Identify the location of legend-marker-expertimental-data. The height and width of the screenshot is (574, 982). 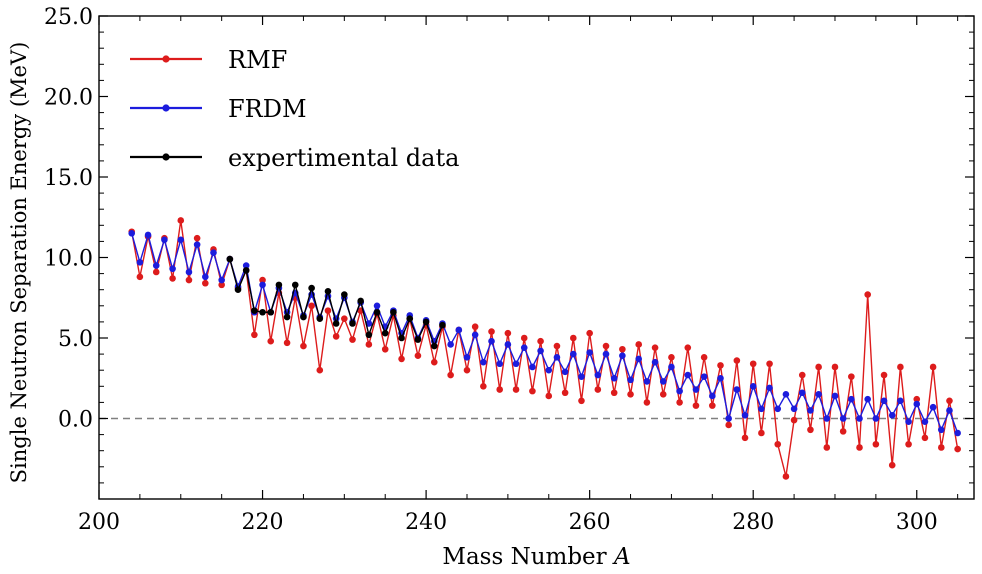
(166, 157).